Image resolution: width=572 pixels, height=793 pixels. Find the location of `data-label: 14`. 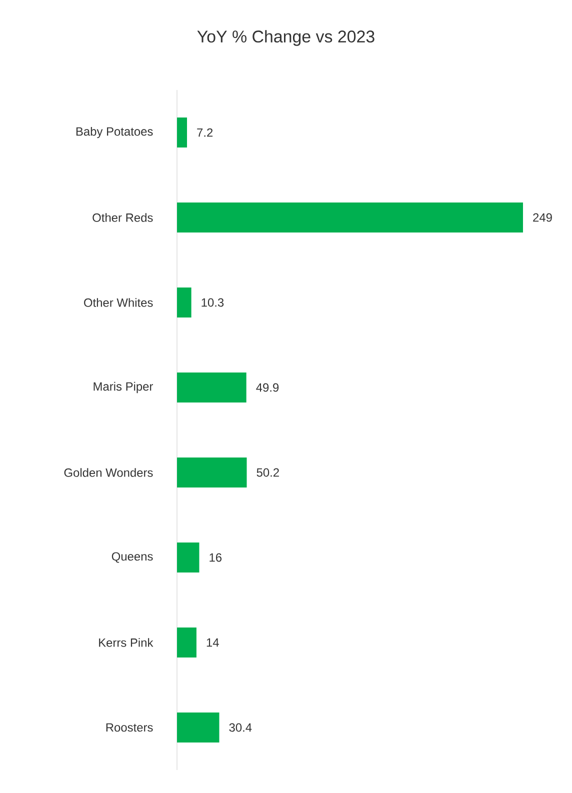

data-label: 14 is located at coordinates (212, 642).